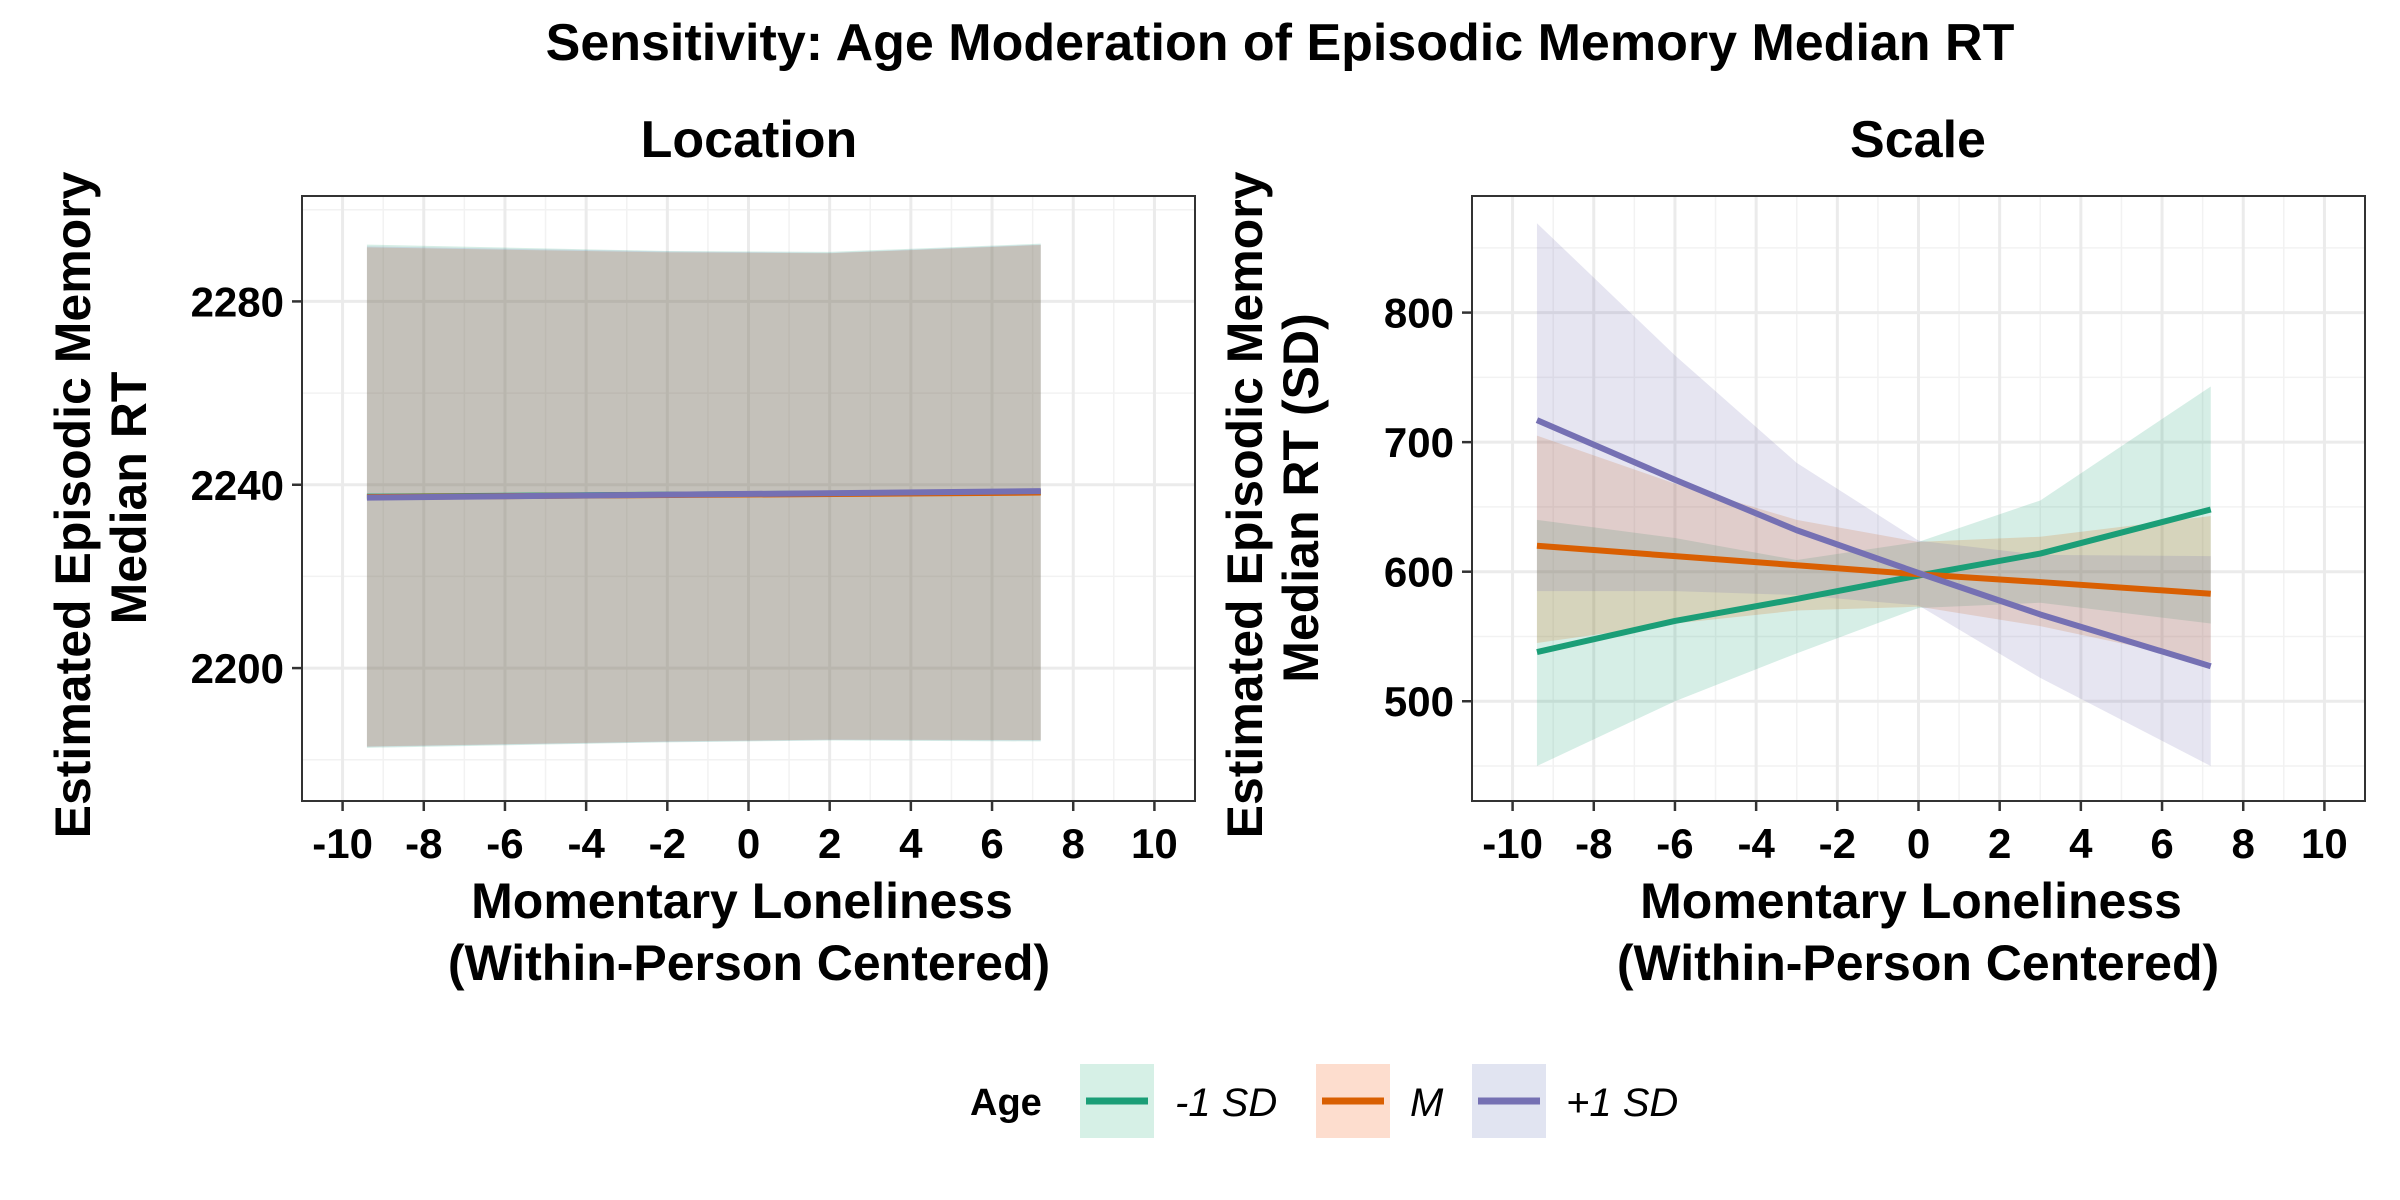 This screenshot has width=2400, height=1200. I want to click on x-axis-location: -10 -8 -6 -4 -2 0 2 4 6 8 10, so click(745, 834).